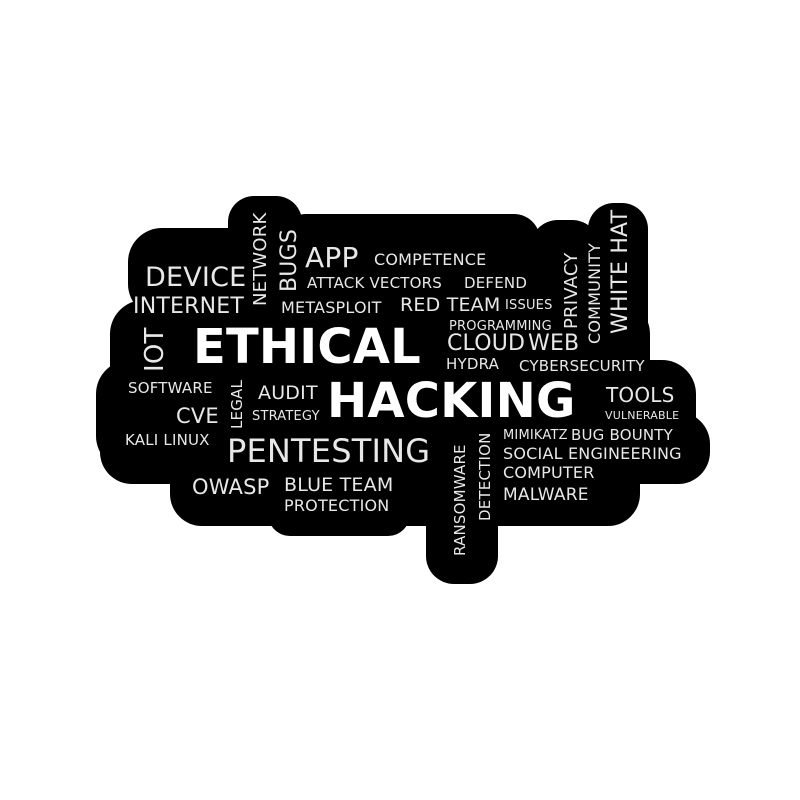 The height and width of the screenshot is (800, 800). What do you see at coordinates (622, 435) in the screenshot?
I see `word-bug-bounty: BUG BOUNTY` at bounding box center [622, 435].